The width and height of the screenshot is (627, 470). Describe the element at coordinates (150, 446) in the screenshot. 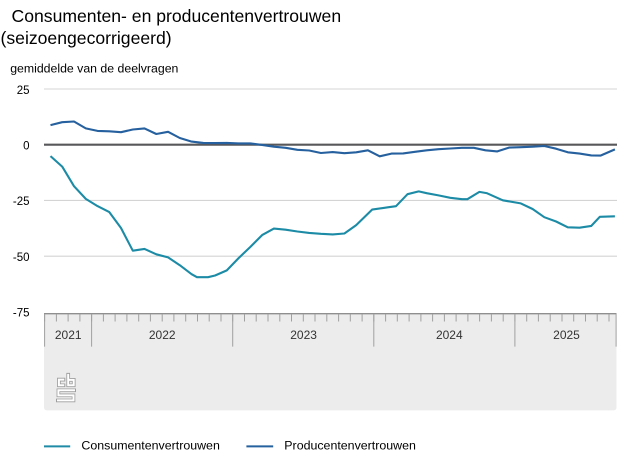

I see `svg-text: Consumentenvertrouwen` at that location.